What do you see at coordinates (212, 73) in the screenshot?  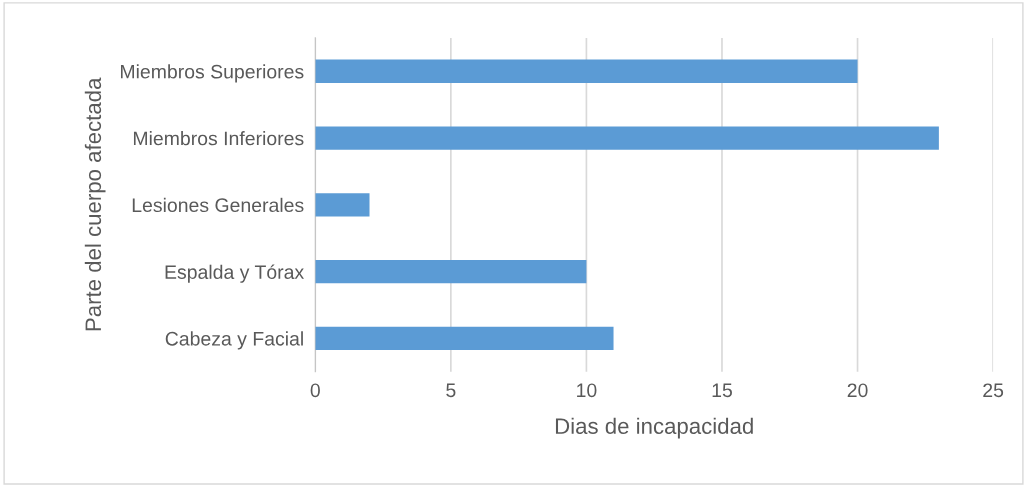 I see `y-tick-label: Miembros Superiores` at bounding box center [212, 73].